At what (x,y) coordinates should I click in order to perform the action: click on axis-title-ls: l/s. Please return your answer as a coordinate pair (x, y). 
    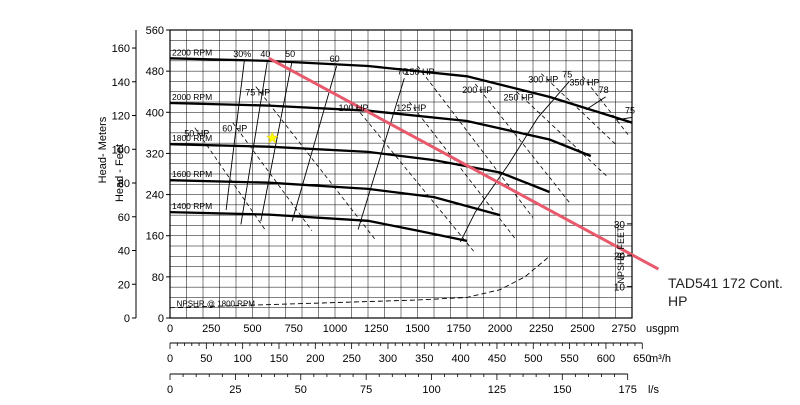
    Looking at the image, I should click on (654, 390).